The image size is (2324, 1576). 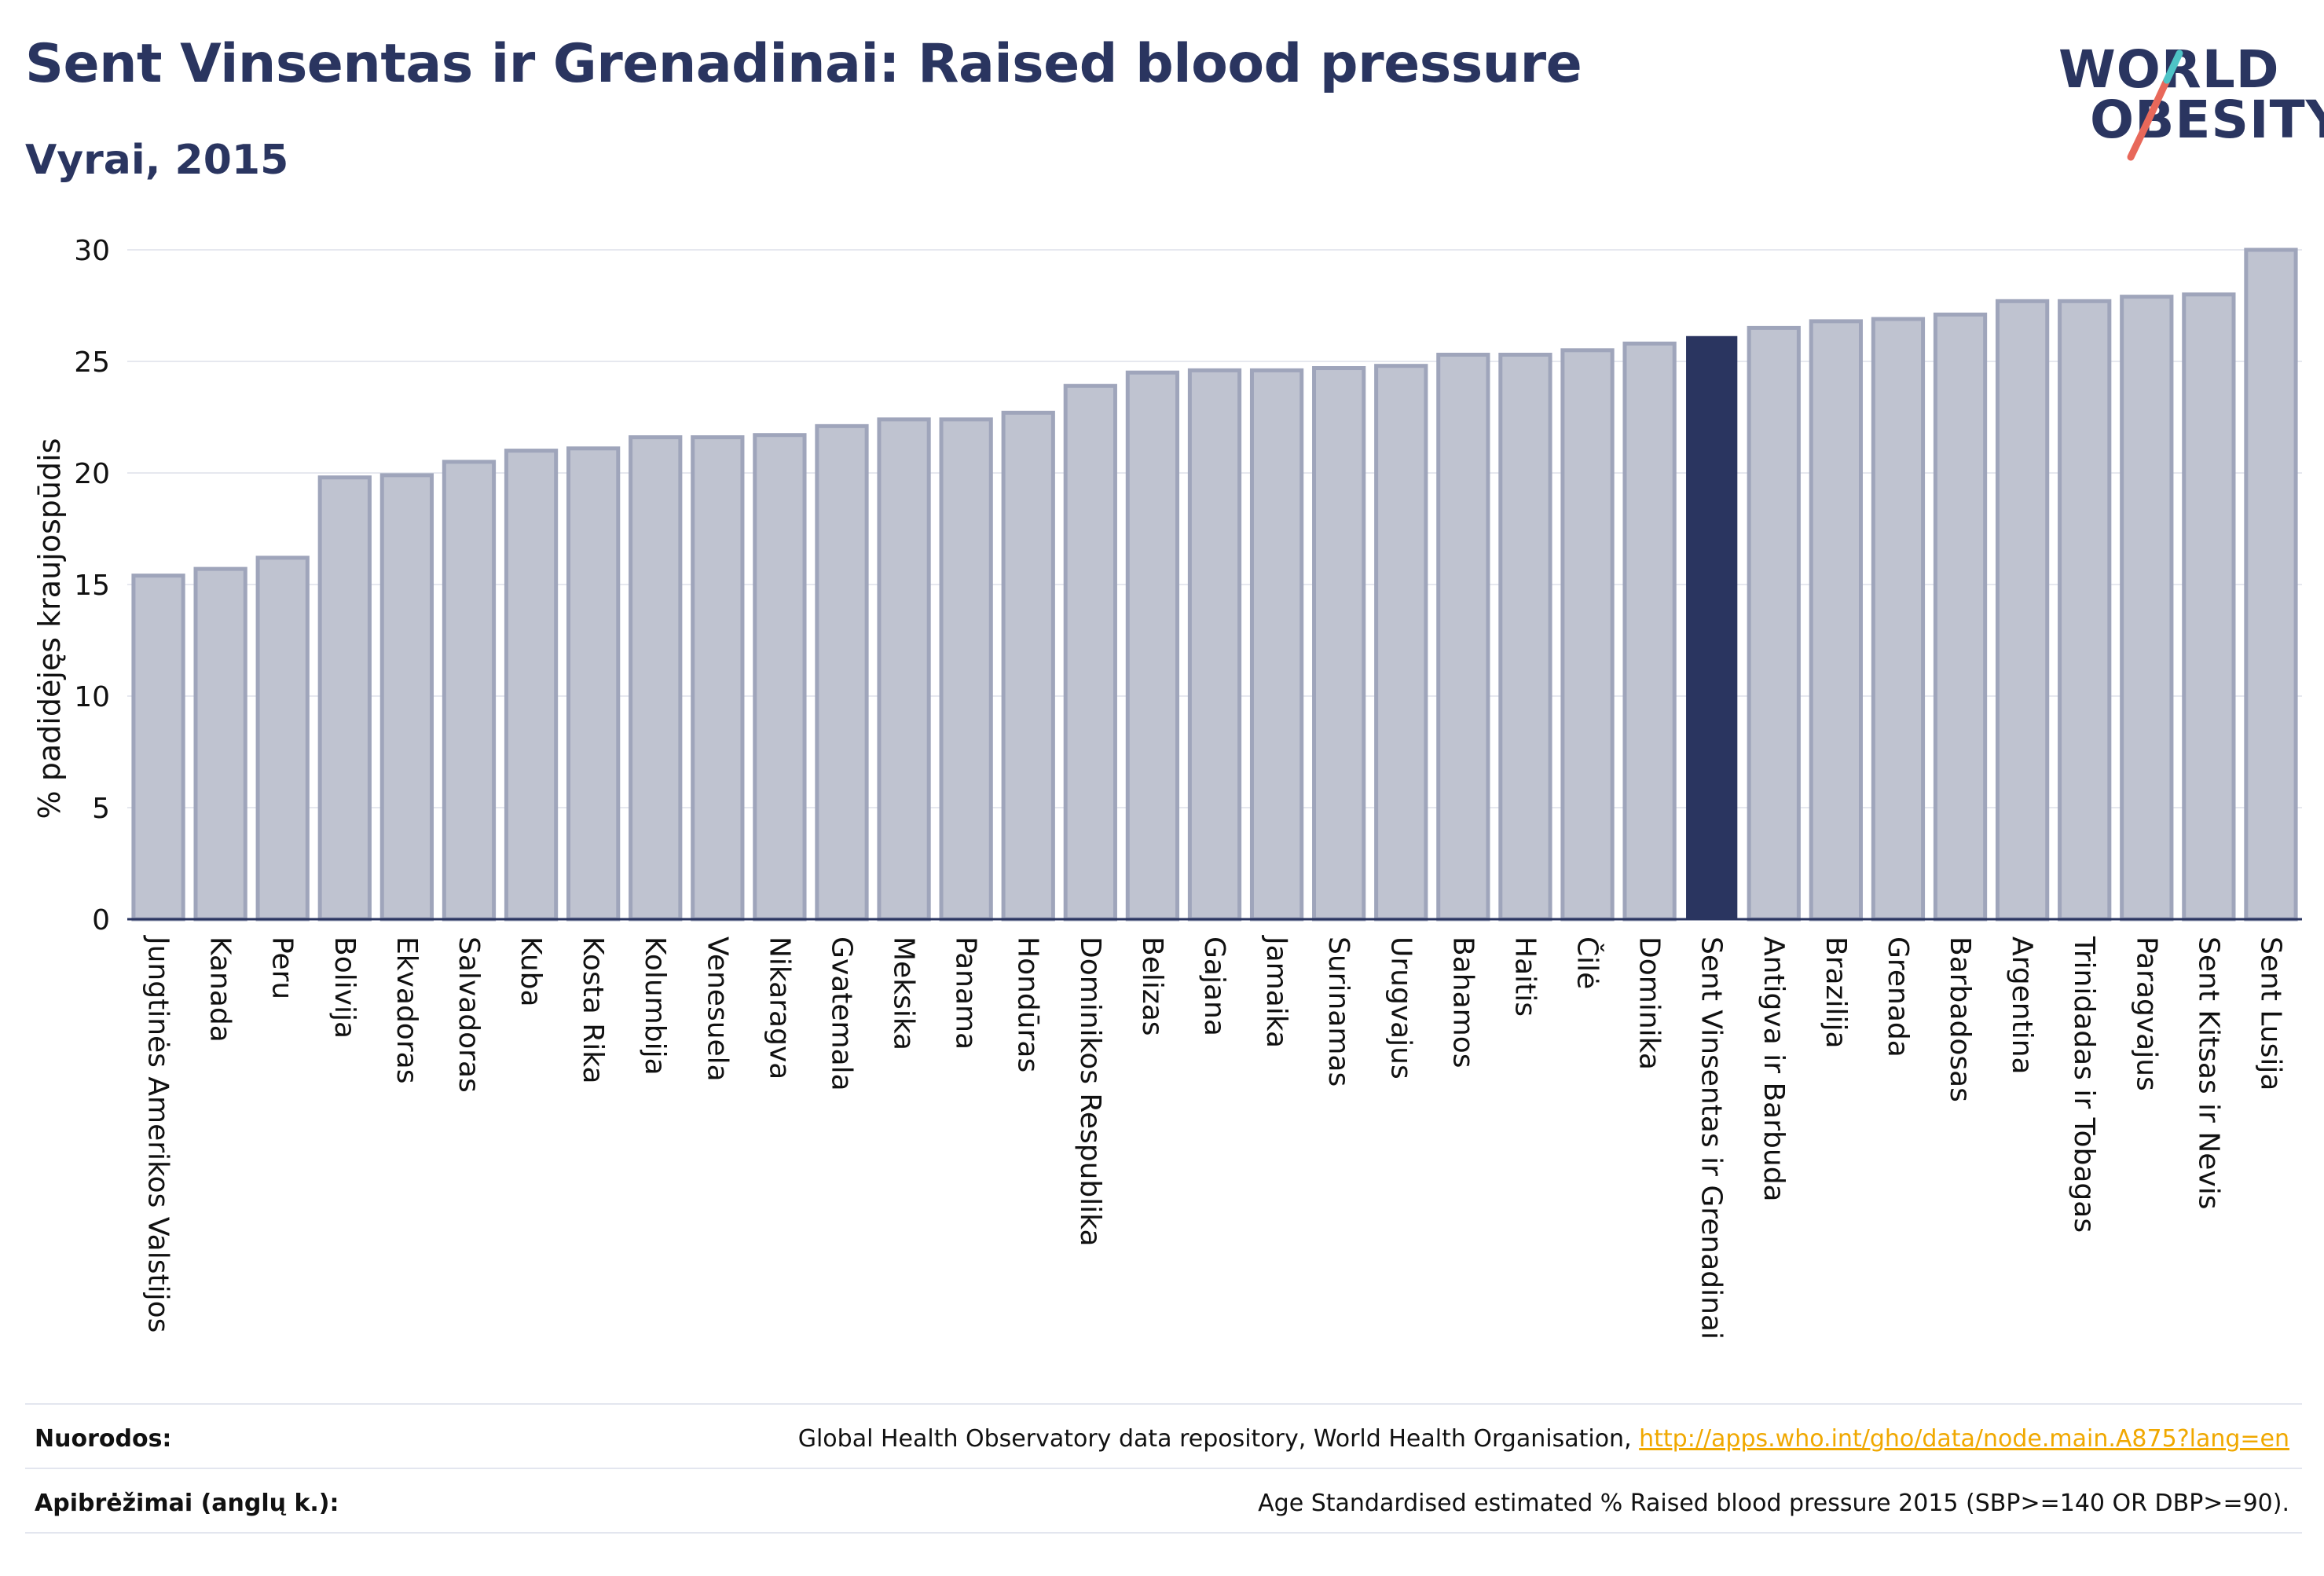 I want to click on x-tick-label: Grenada, so click(x=1898, y=996).